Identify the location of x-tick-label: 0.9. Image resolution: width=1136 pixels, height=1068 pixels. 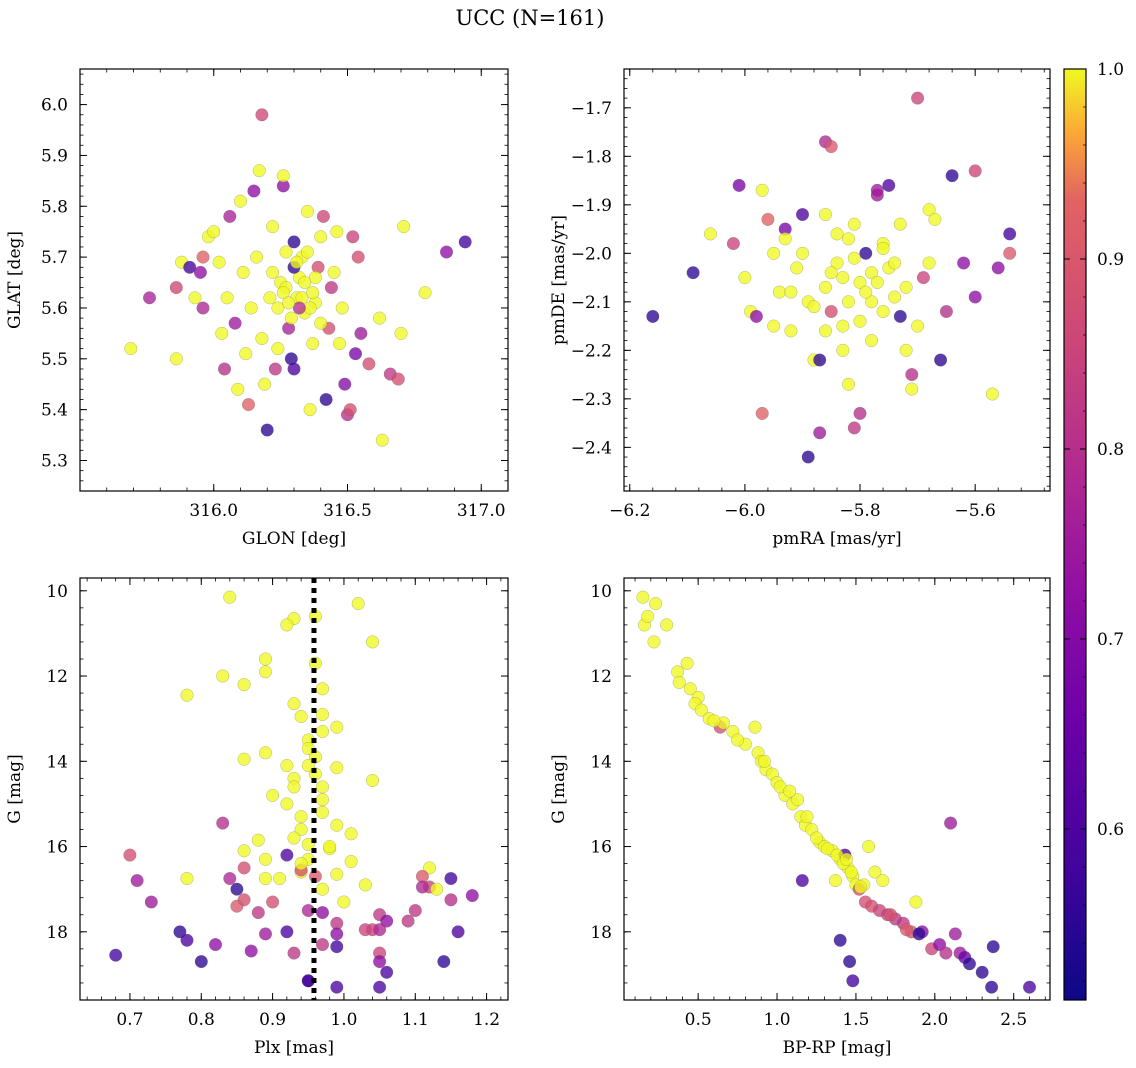
(272, 1020).